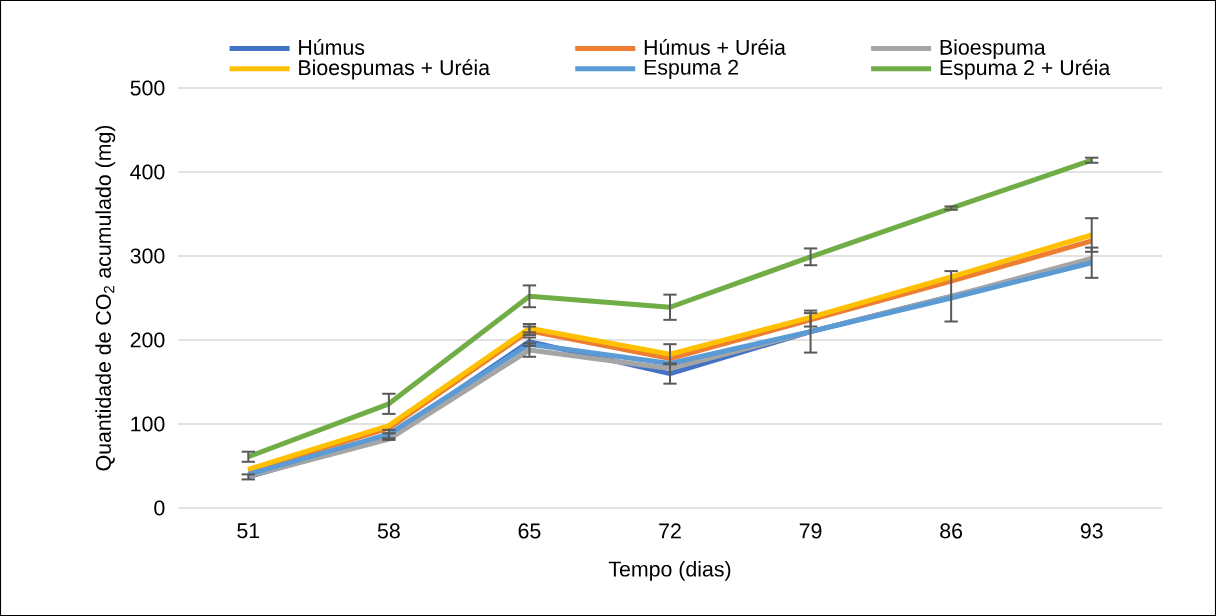  I want to click on x-tick-label: 58, so click(388, 531).